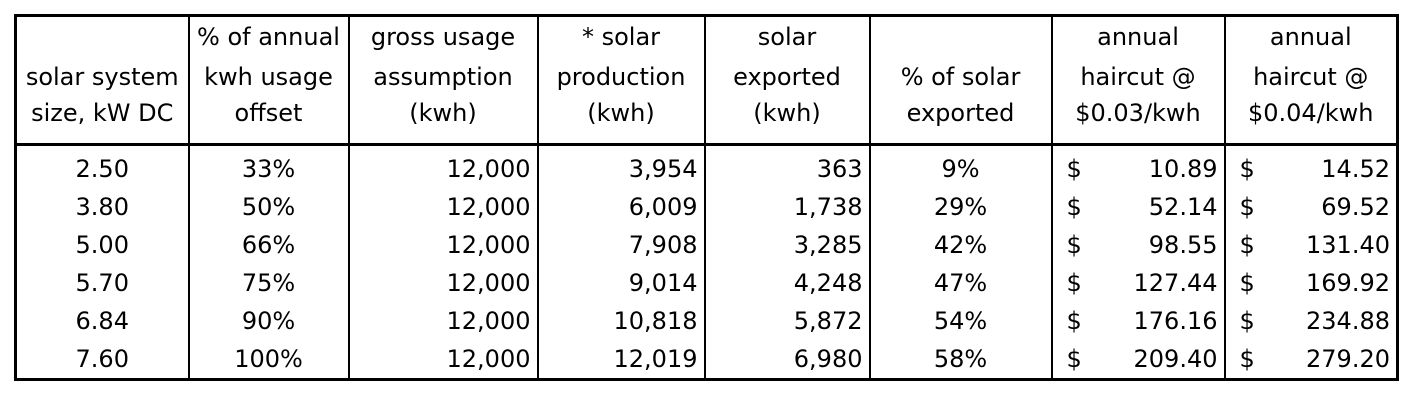  What do you see at coordinates (961, 166) in the screenshot?
I see `pct-exported-cell: 9%` at bounding box center [961, 166].